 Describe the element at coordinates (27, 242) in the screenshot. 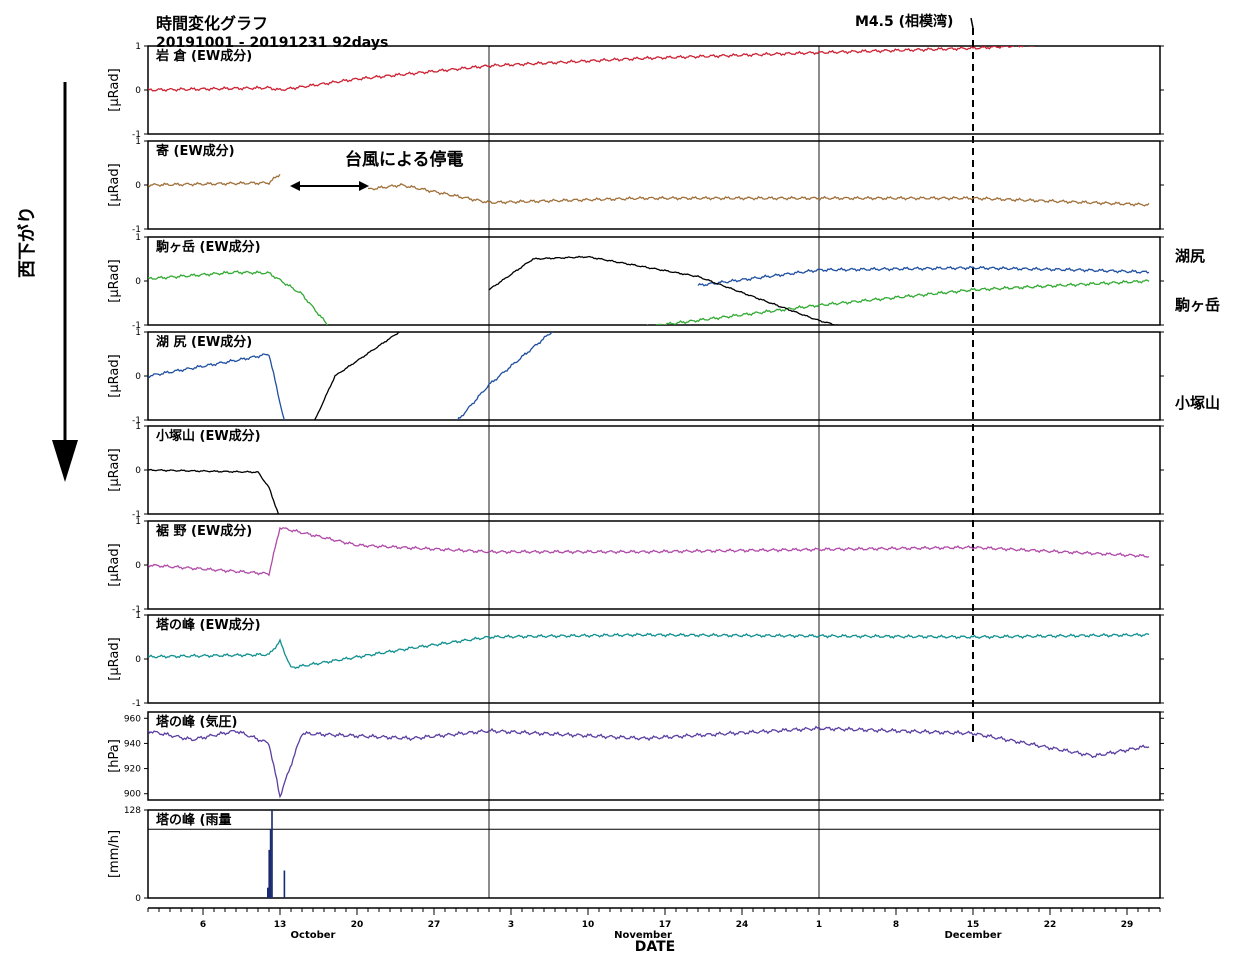

I see `side-label: 西下がり` at that location.